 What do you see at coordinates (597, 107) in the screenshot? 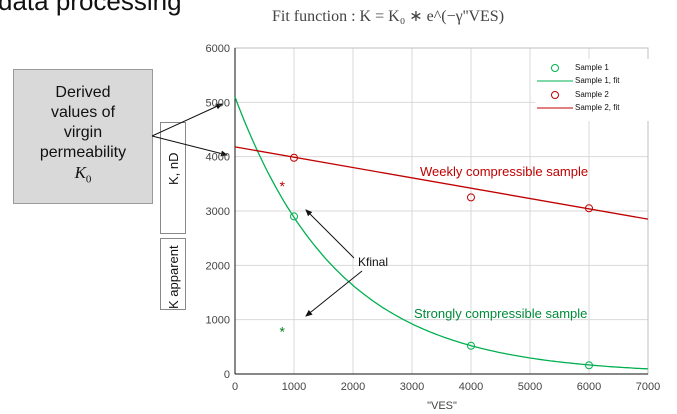
I see `legend-entry-4: Sample 2, fit` at bounding box center [597, 107].